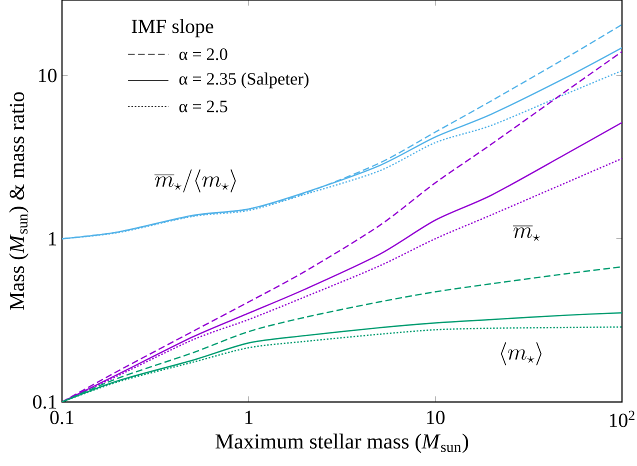 This screenshot has width=637, height=466. What do you see at coordinates (203, 54) in the screenshot?
I see `annotation: α = 2.0` at bounding box center [203, 54].